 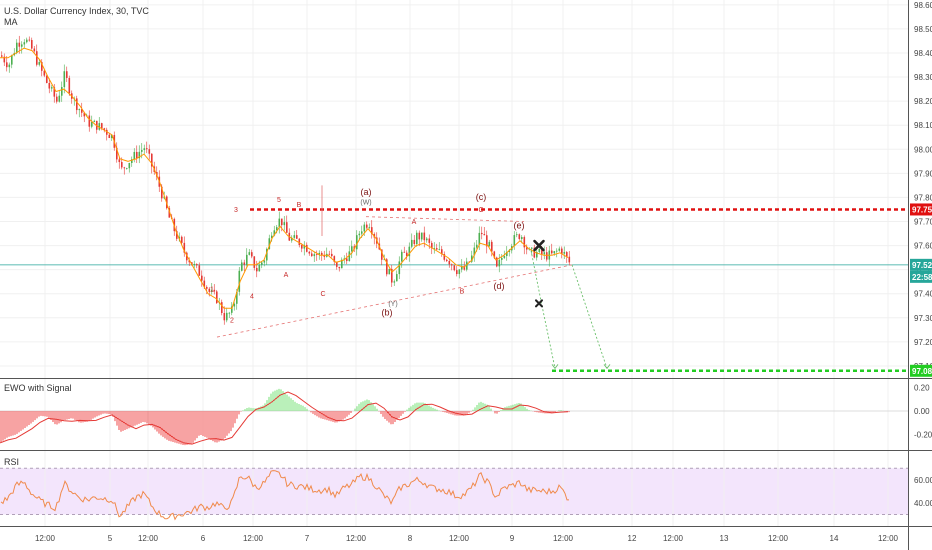 I want to click on ma-indicator-label: MA, so click(x=11, y=22).